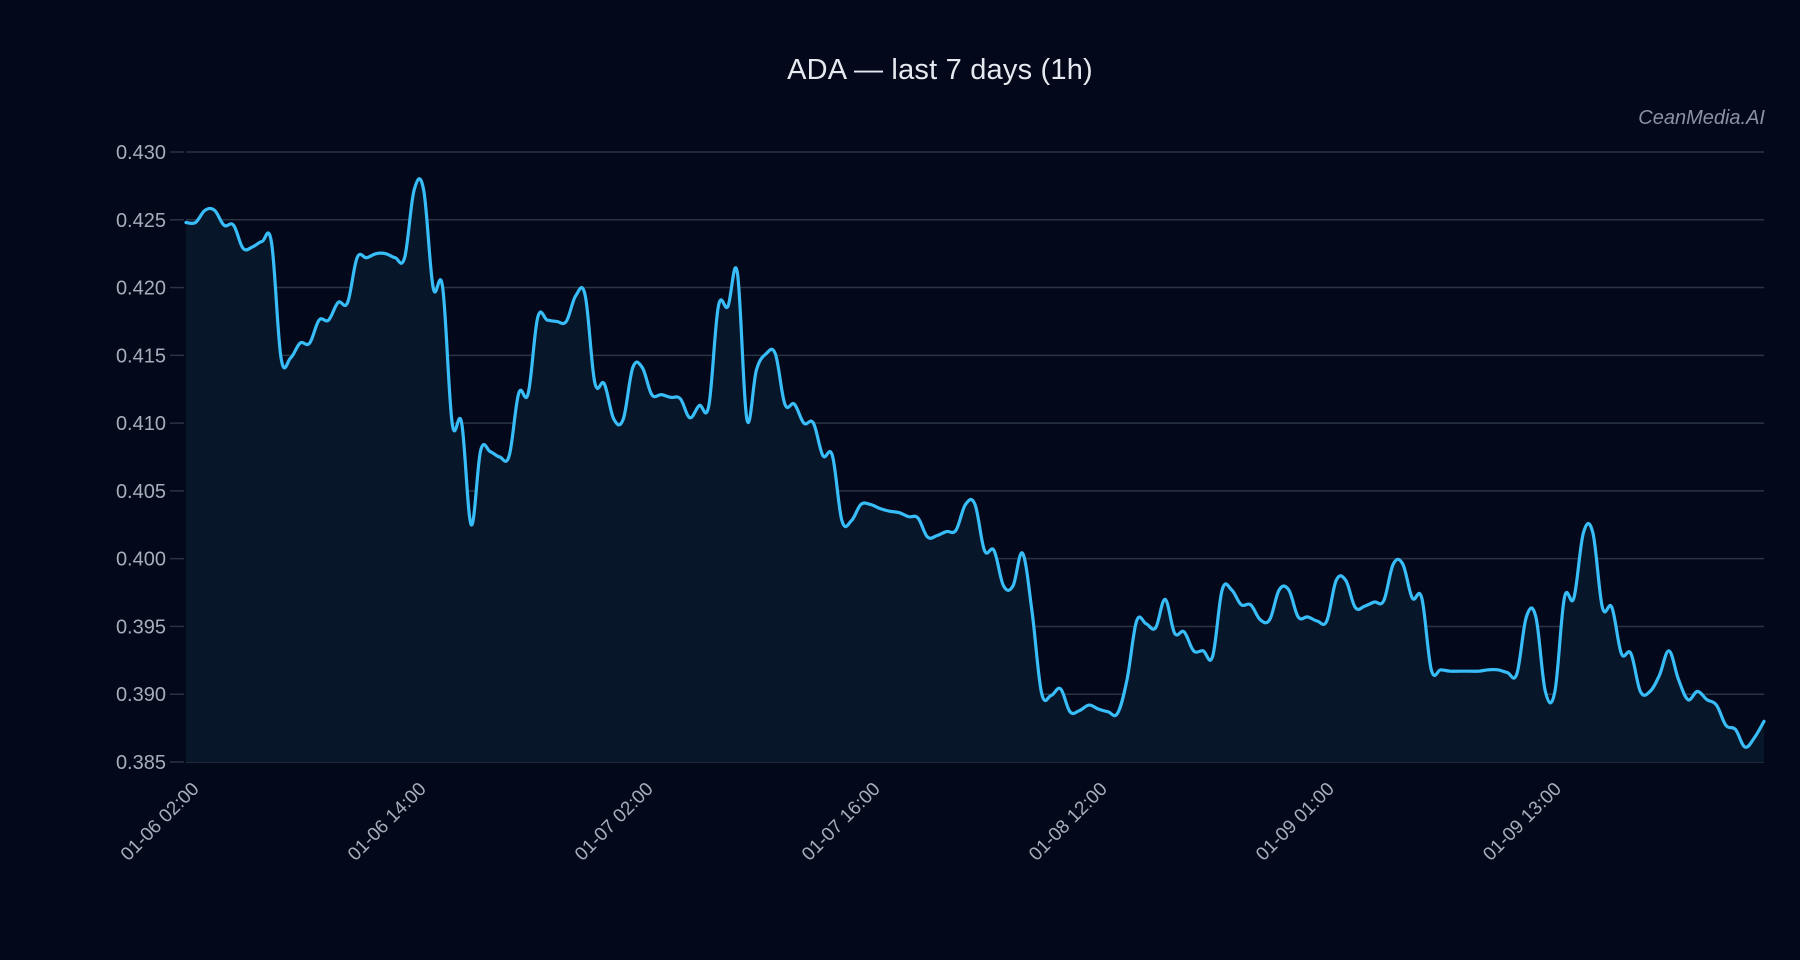  Describe the element at coordinates (614, 822) in the screenshot. I see `x-tick-label: 01-07 02:00` at that location.